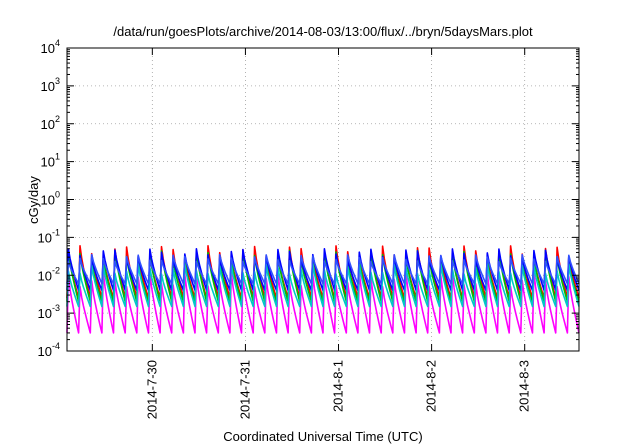  What do you see at coordinates (49, 350) in the screenshot?
I see `y-tick-label: 10⁻⁴` at bounding box center [49, 350].